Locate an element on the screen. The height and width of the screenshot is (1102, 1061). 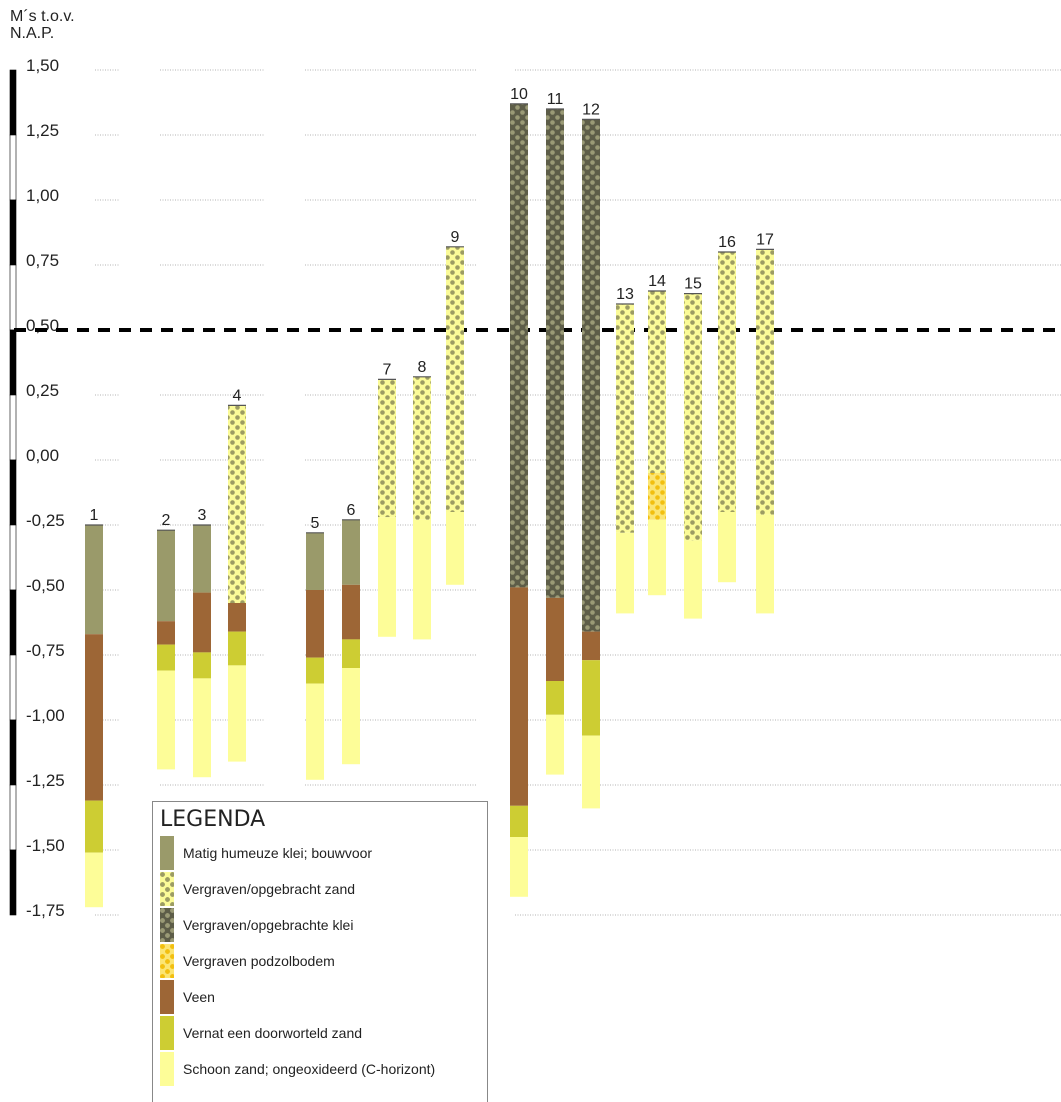
y-tick-label: 0,50 is located at coordinates (42, 325).